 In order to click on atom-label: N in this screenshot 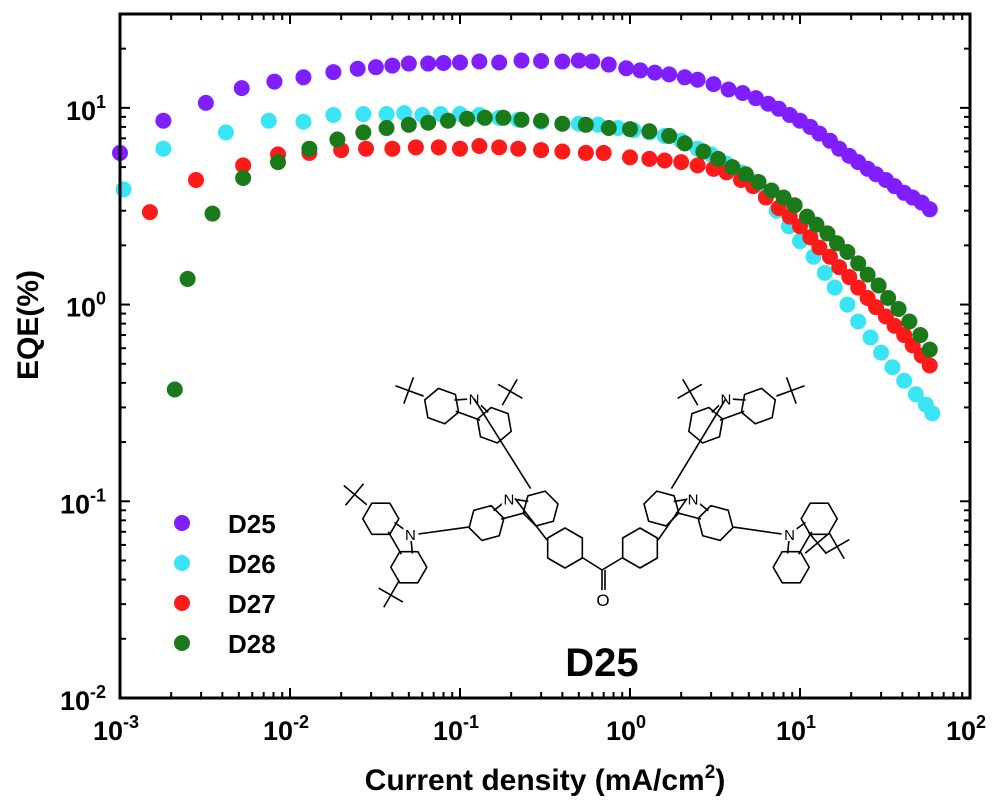, I will do `click(410, 535)`.